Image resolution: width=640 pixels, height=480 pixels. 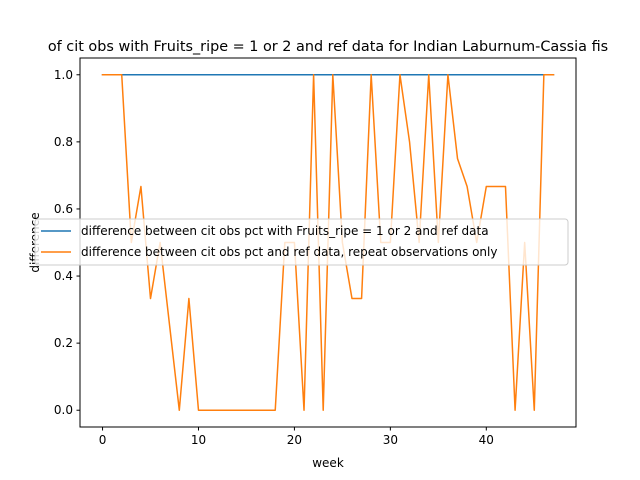 I want to click on x-tick-label: 20, so click(x=294, y=440).